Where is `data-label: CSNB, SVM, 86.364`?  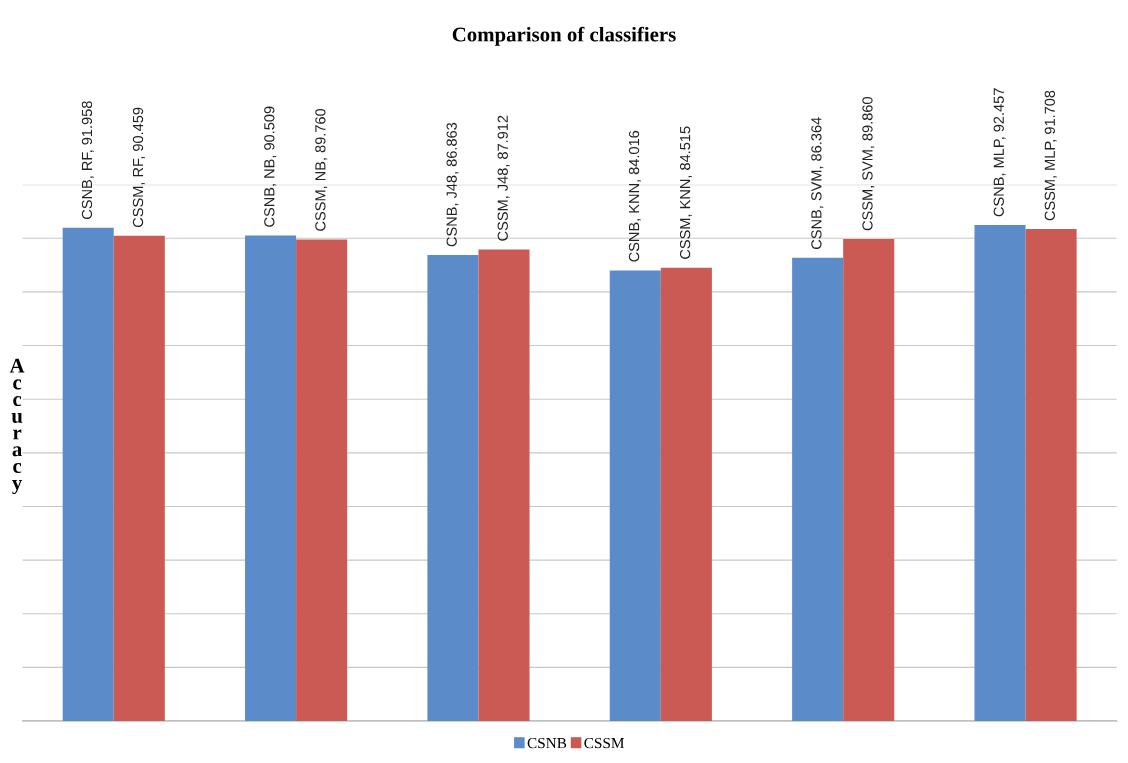 data-label: CSNB, SVM, 86.364 is located at coordinates (817, 183).